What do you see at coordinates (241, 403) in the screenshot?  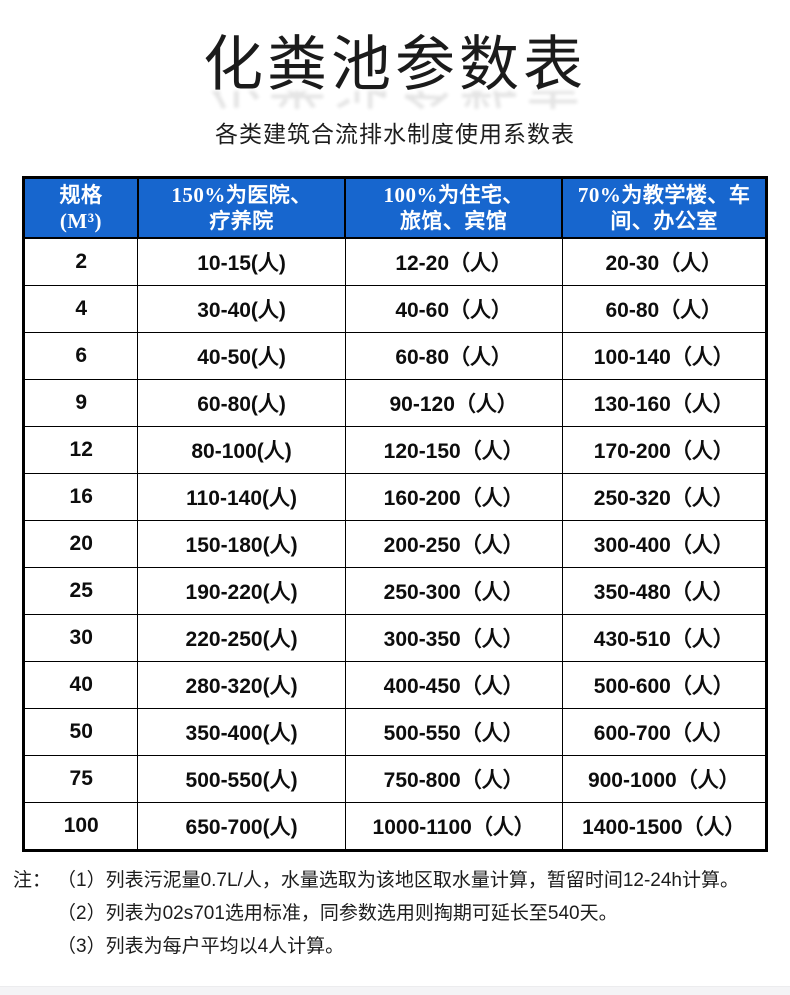 I see `value-cell: 60-80(人)` at bounding box center [241, 403].